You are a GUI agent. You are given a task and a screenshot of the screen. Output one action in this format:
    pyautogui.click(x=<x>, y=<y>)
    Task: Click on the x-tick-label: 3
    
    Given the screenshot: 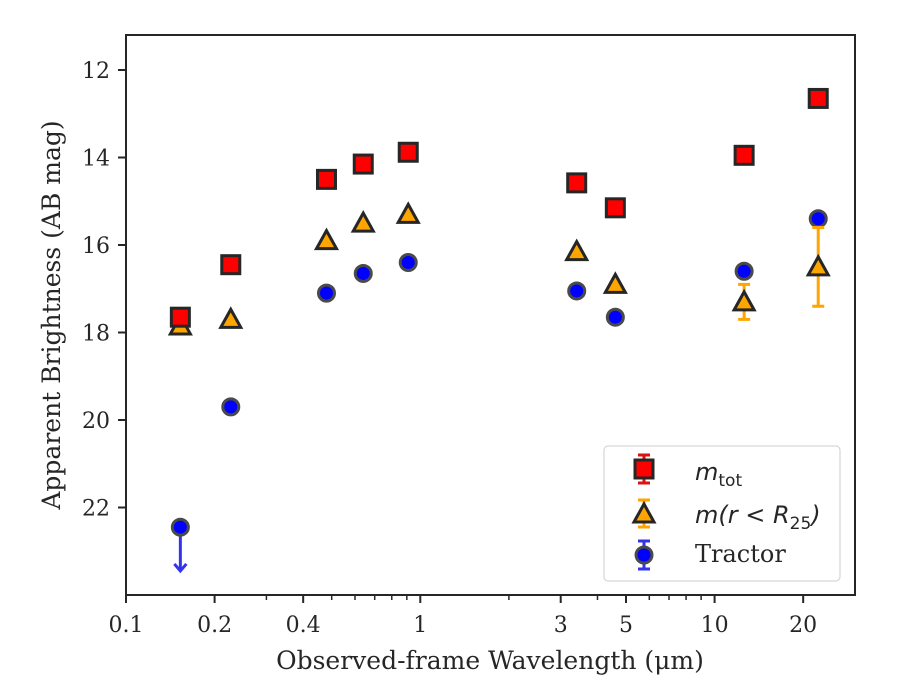 What is the action you would take?
    pyautogui.click(x=561, y=625)
    